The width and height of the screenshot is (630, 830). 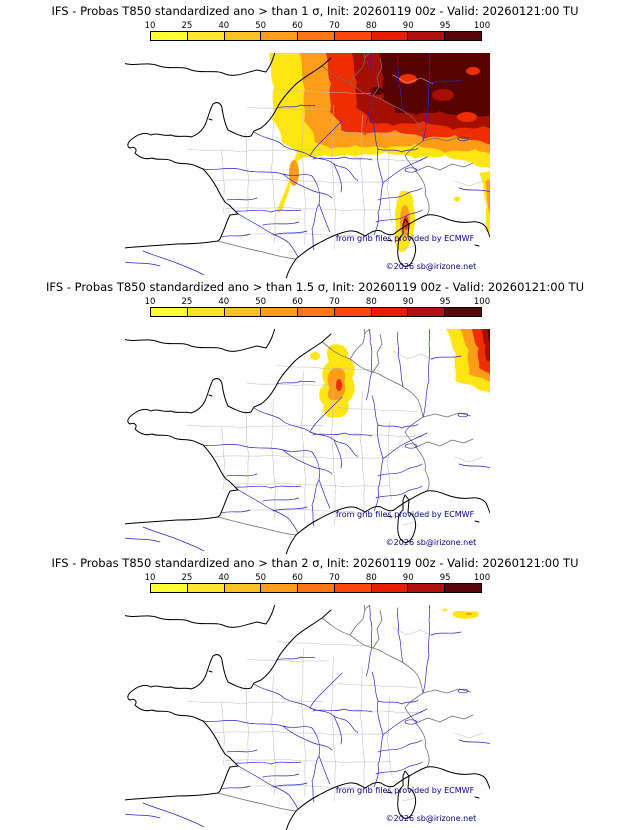 I want to click on probability-shading-2sigma, so click(x=460, y=613).